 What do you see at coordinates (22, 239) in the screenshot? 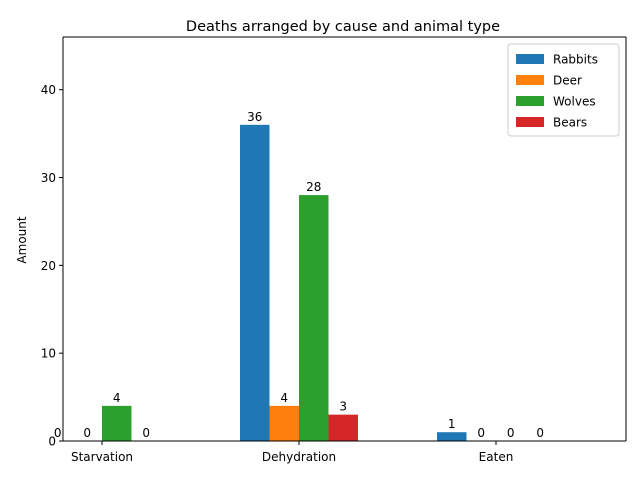
I see `y-axis-label: Amount` at bounding box center [22, 239].